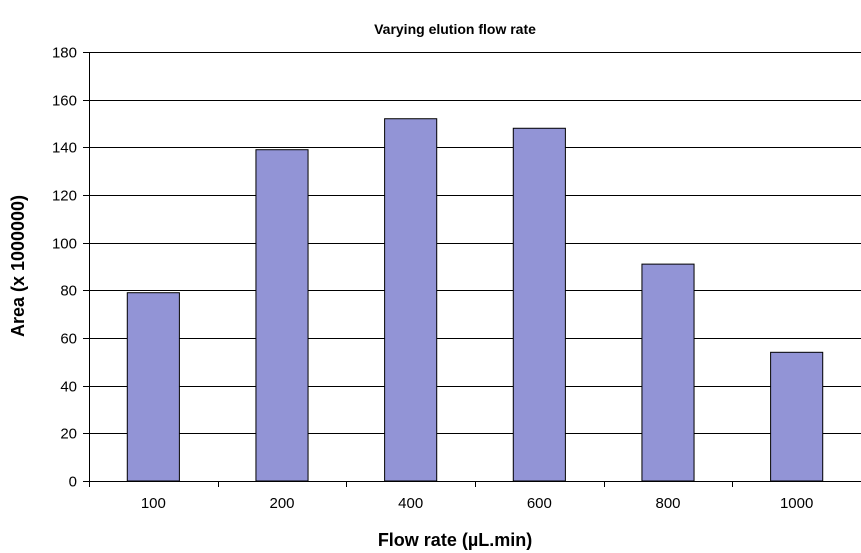 The image size is (861, 553). Describe the element at coordinates (455, 540) in the screenshot. I see `x-axis-title: Flow rate (µL.min)` at that location.